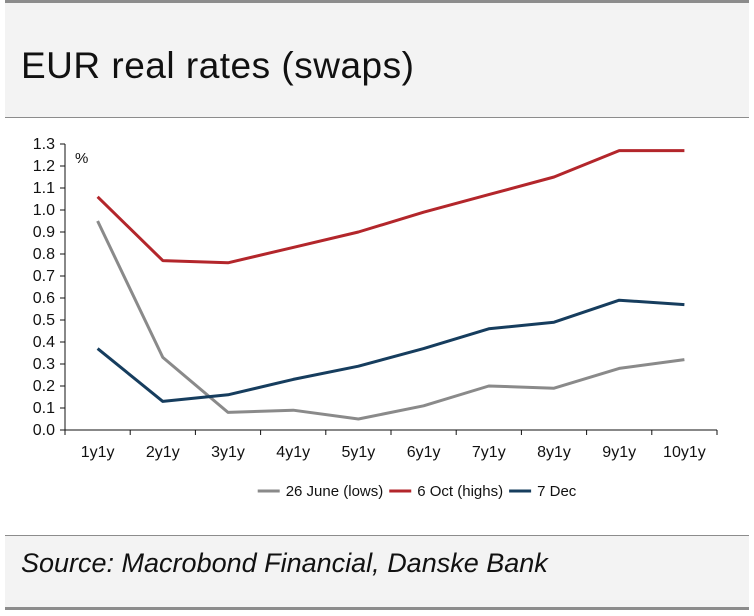 The image size is (754, 616). What do you see at coordinates (335, 491) in the screenshot?
I see `legend-label-1: 26 June (lows)` at bounding box center [335, 491].